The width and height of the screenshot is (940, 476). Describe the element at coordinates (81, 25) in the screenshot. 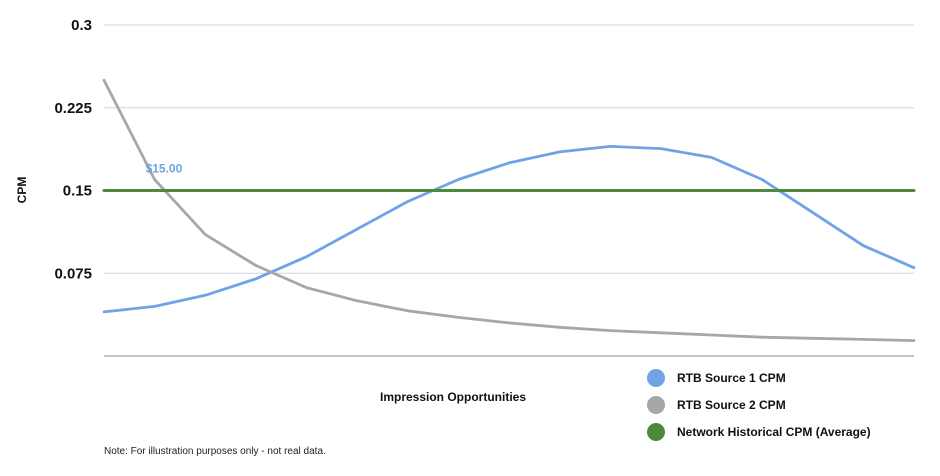

I see `y-tick-label: 0.3` at that location.